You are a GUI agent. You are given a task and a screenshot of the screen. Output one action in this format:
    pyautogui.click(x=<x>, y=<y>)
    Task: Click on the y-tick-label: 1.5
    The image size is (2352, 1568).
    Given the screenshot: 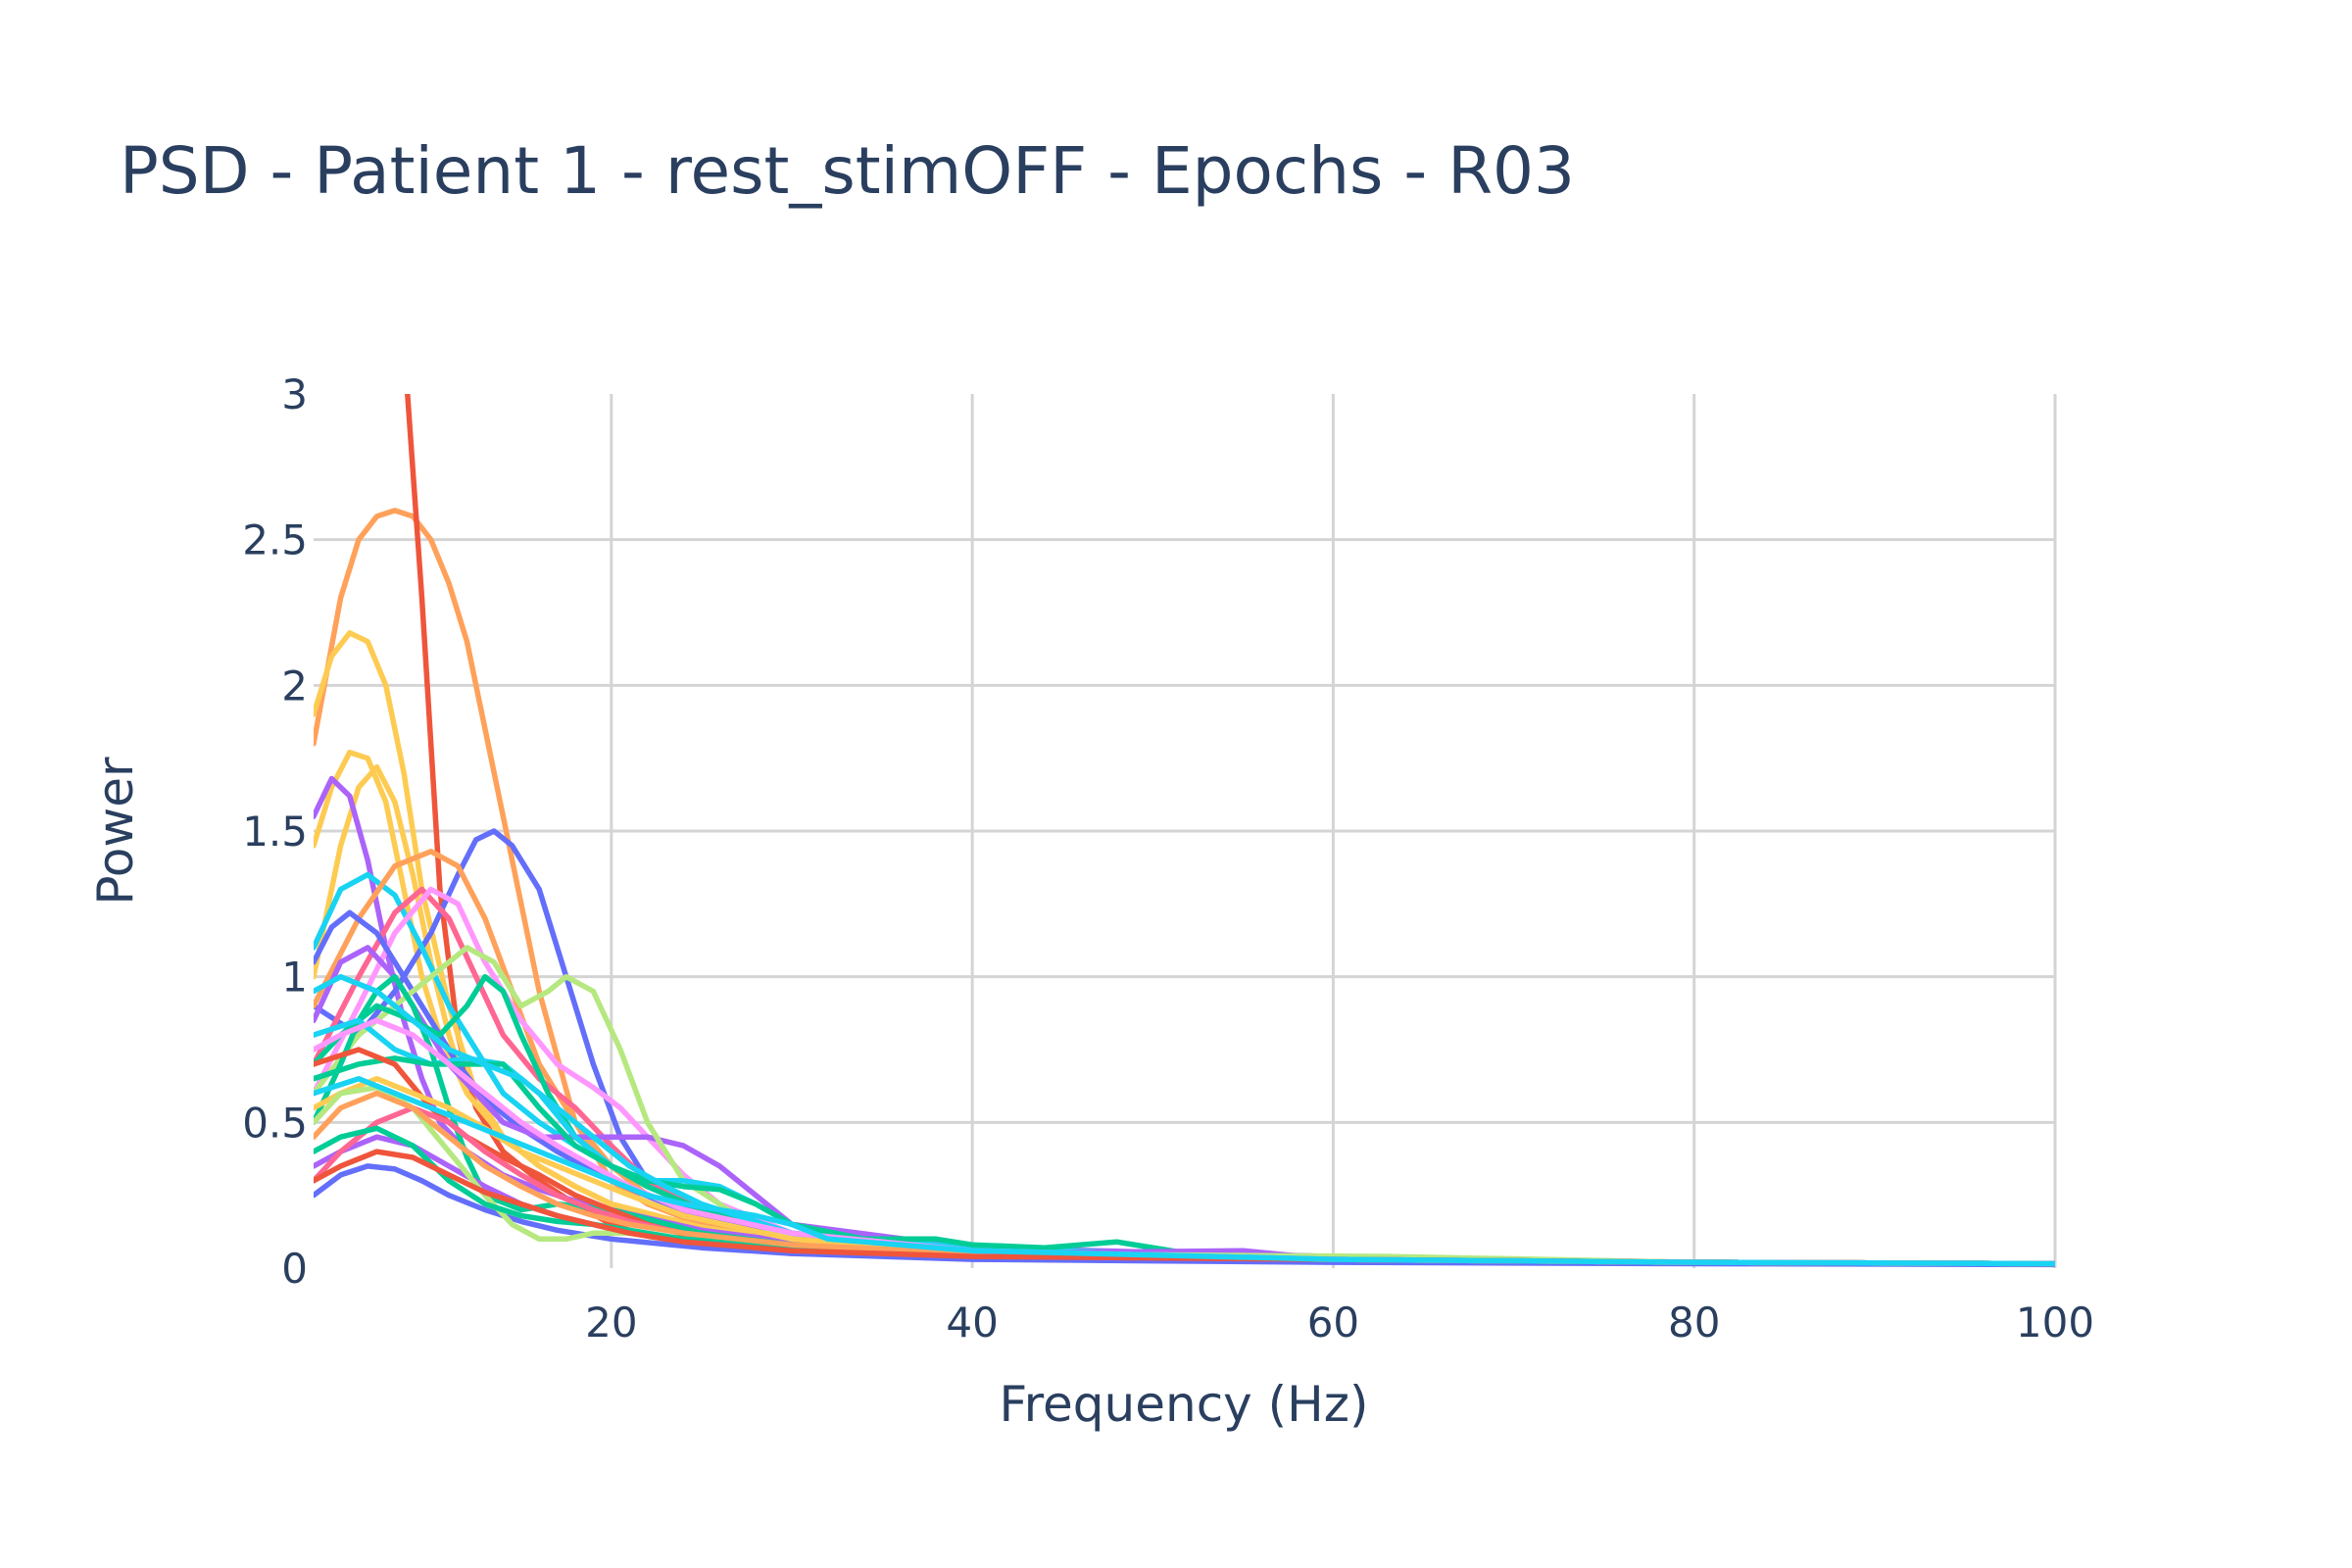 What is the action you would take?
    pyautogui.click(x=275, y=832)
    